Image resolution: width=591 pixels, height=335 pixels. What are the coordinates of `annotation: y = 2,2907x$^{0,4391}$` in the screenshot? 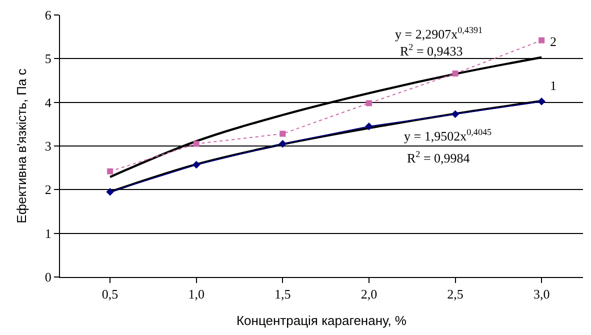 It's located at (439, 33).